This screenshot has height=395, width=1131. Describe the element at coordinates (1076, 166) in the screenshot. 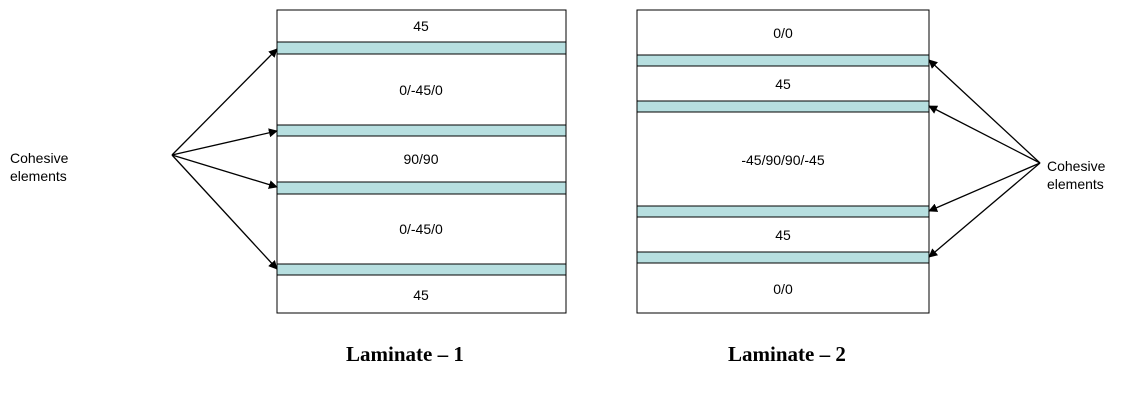

I see `l2-cohesive-label-line1: Cohesive` at that location.